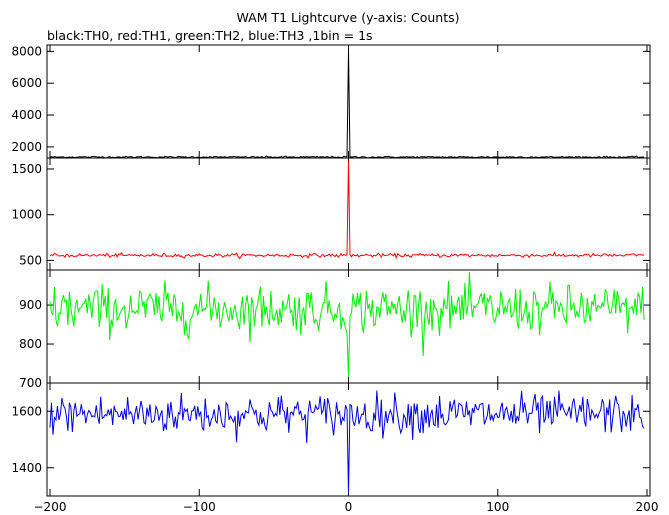 The height and width of the screenshot is (515, 669). I want to click on y-tick-label: 4000, so click(26, 115).